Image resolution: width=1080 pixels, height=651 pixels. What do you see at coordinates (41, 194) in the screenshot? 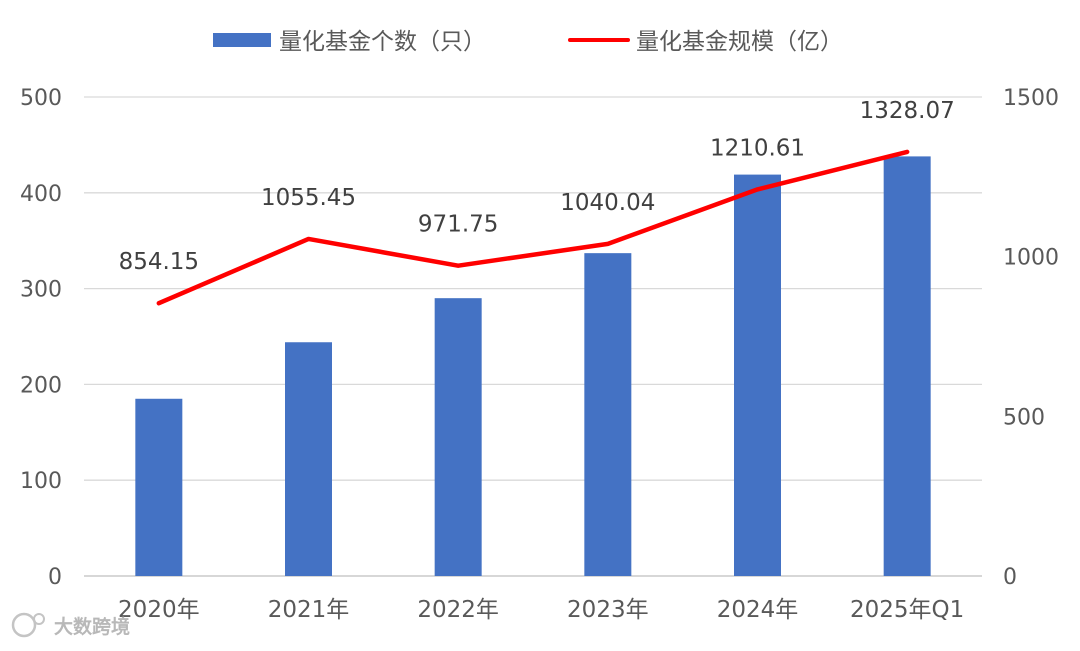
I see `y-left-tick-label: 400` at bounding box center [41, 194].